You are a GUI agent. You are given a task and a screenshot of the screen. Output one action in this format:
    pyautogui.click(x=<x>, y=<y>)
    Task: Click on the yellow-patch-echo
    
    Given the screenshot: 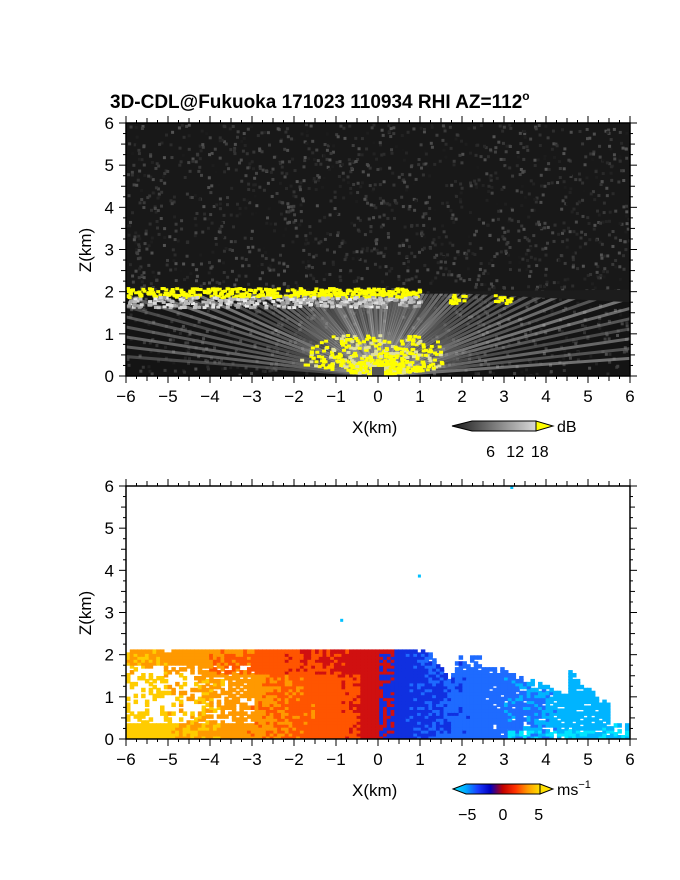 What is the action you would take?
    pyautogui.click(x=464, y=301)
    